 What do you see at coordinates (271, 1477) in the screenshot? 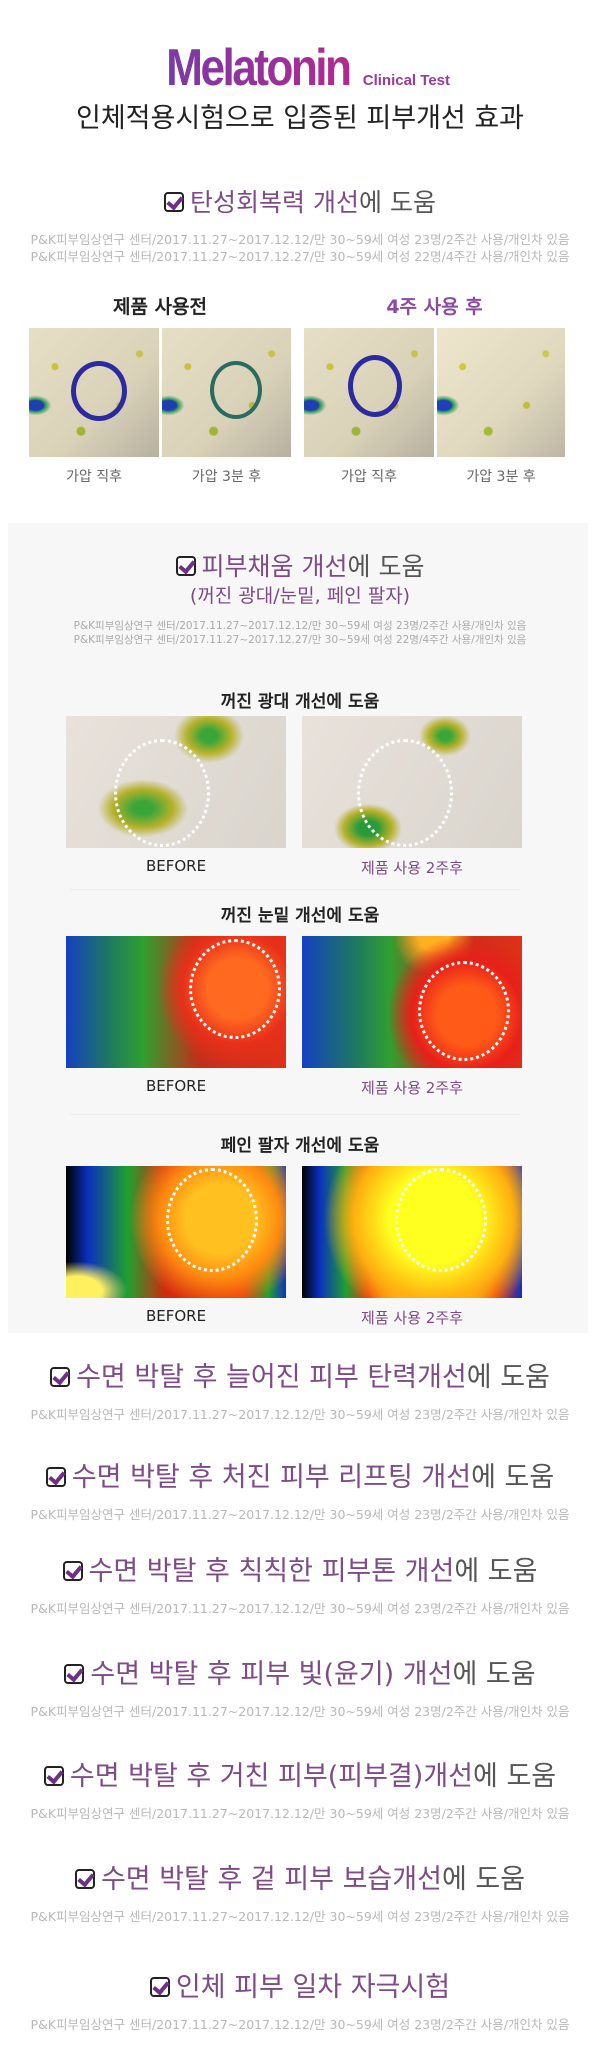
I see `heading-highlight: 수면 박탈 후 처진 피부 리프팅 개선` at bounding box center [271, 1477].